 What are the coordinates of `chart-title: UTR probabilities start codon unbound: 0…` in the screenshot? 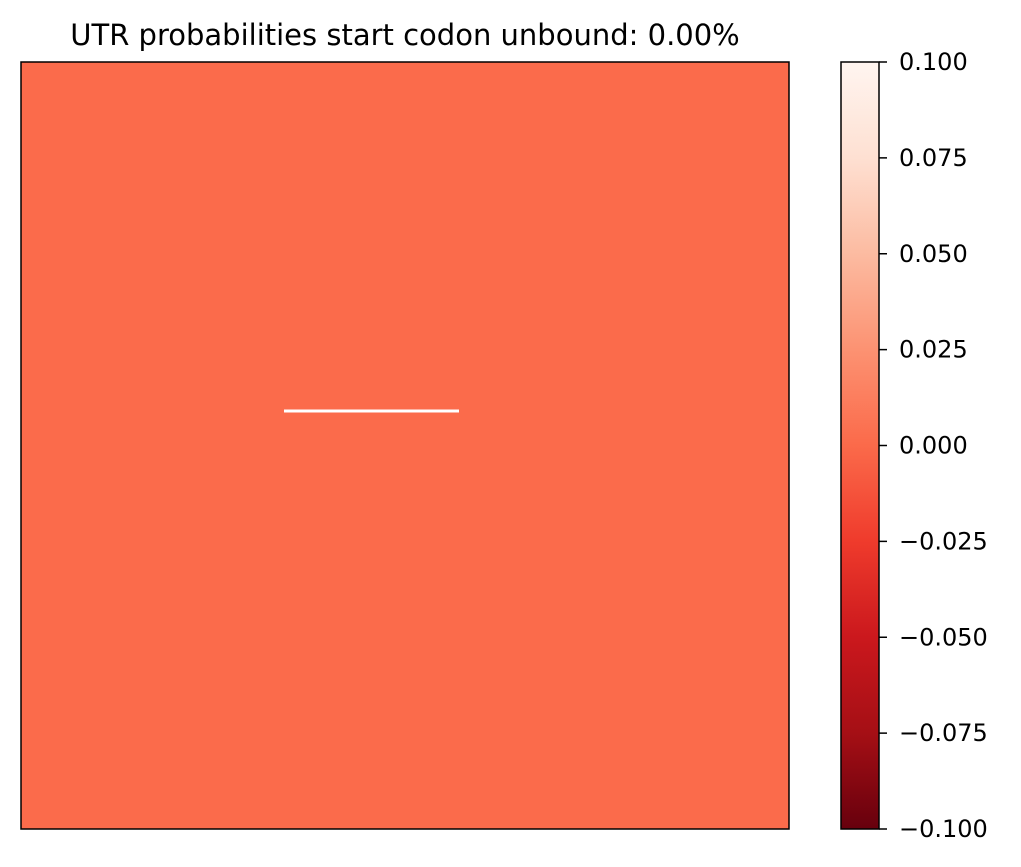 It's located at (405, 35).